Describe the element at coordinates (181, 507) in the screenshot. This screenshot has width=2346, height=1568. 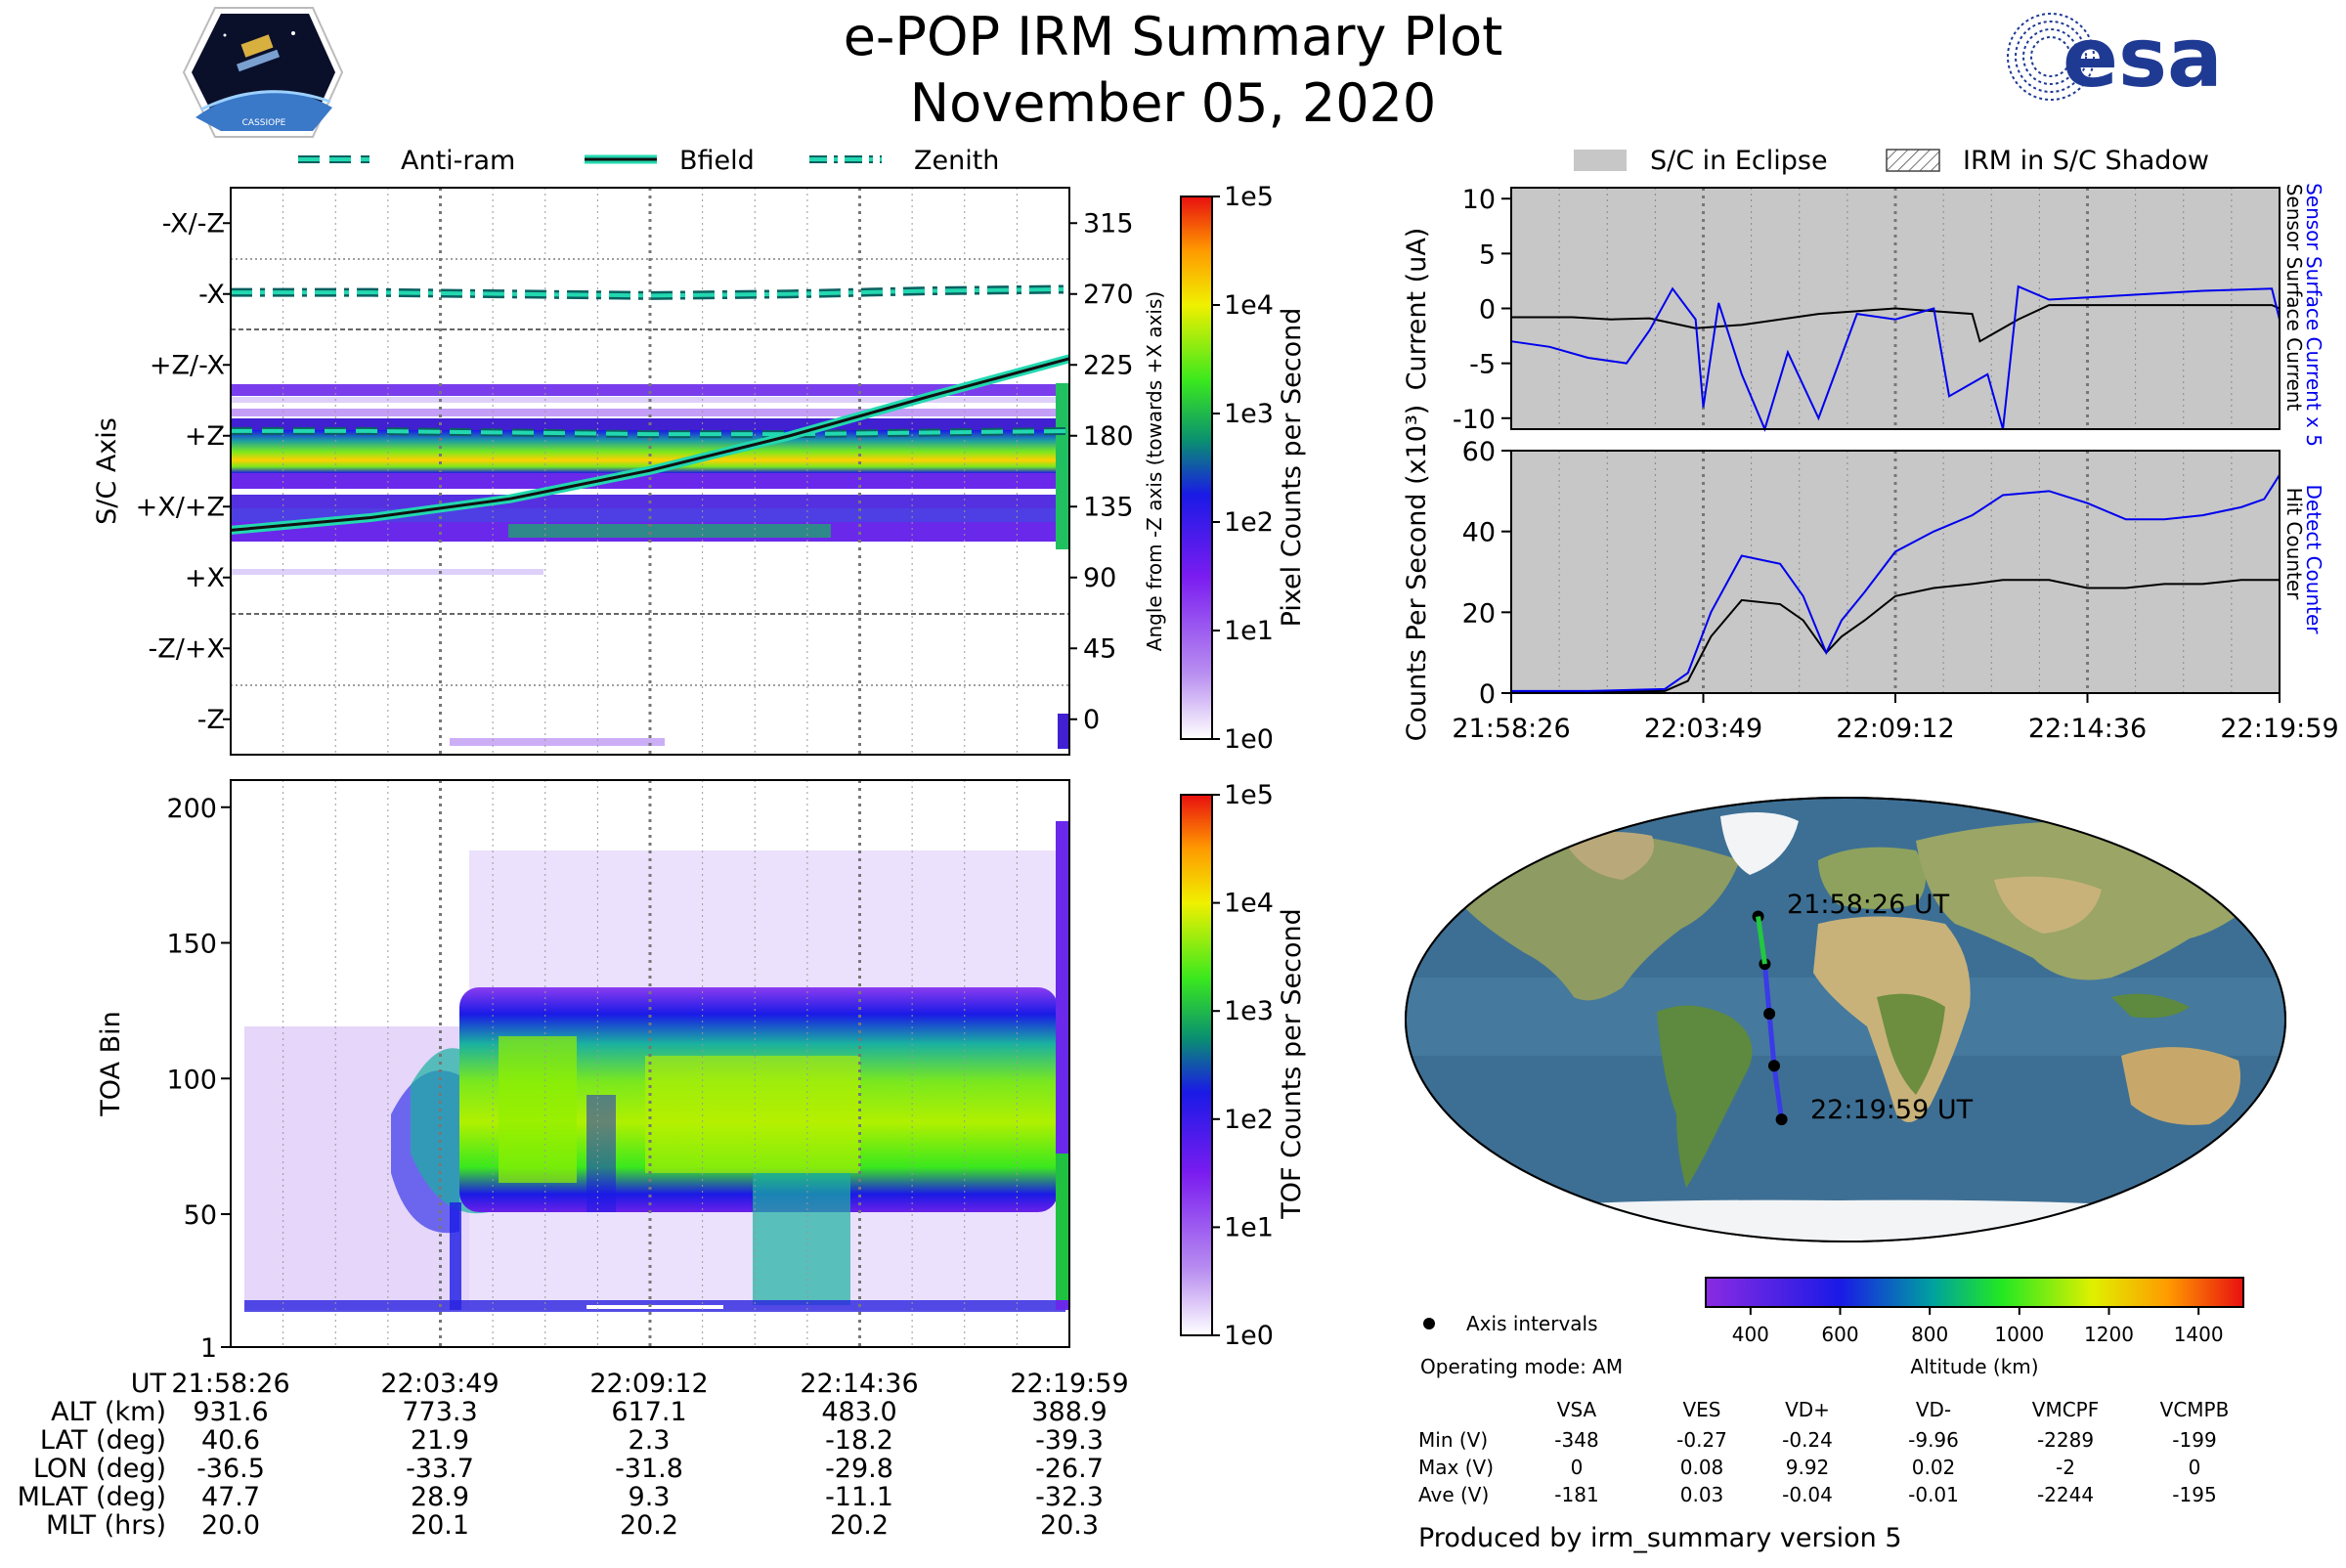
I see `axis-label: +X/+Z` at that location.